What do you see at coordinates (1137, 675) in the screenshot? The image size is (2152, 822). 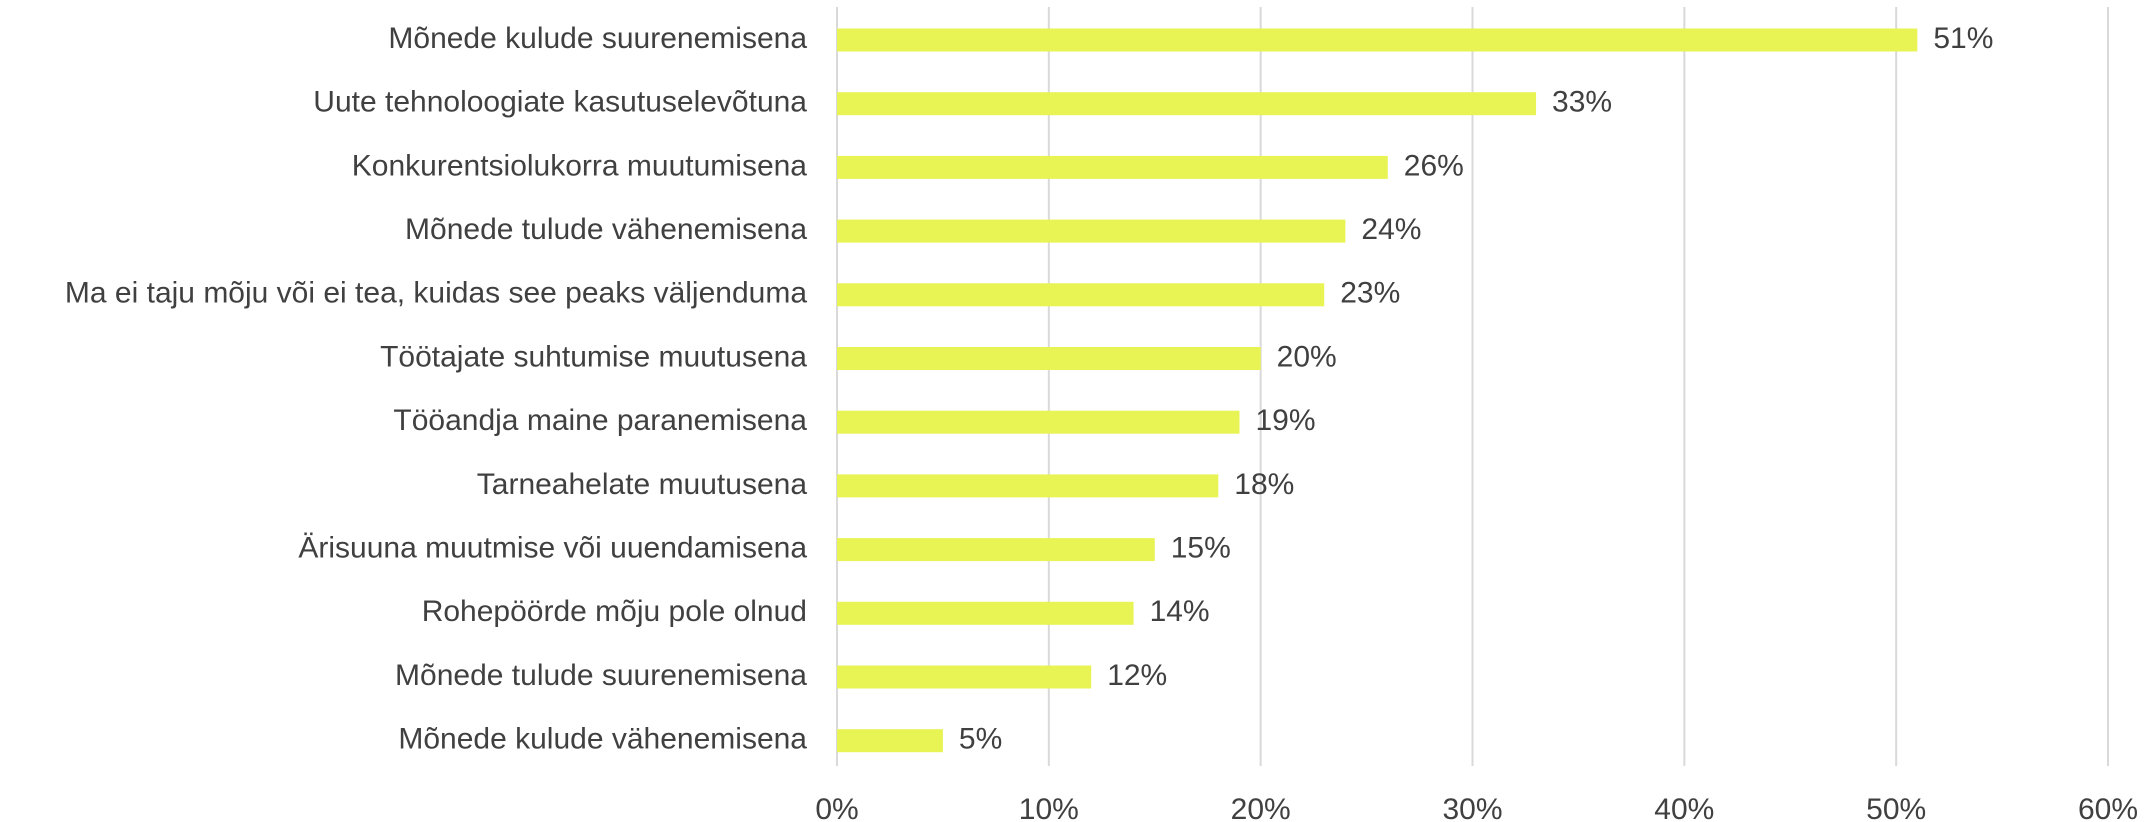 I see `value-label: 12%` at bounding box center [1137, 675].